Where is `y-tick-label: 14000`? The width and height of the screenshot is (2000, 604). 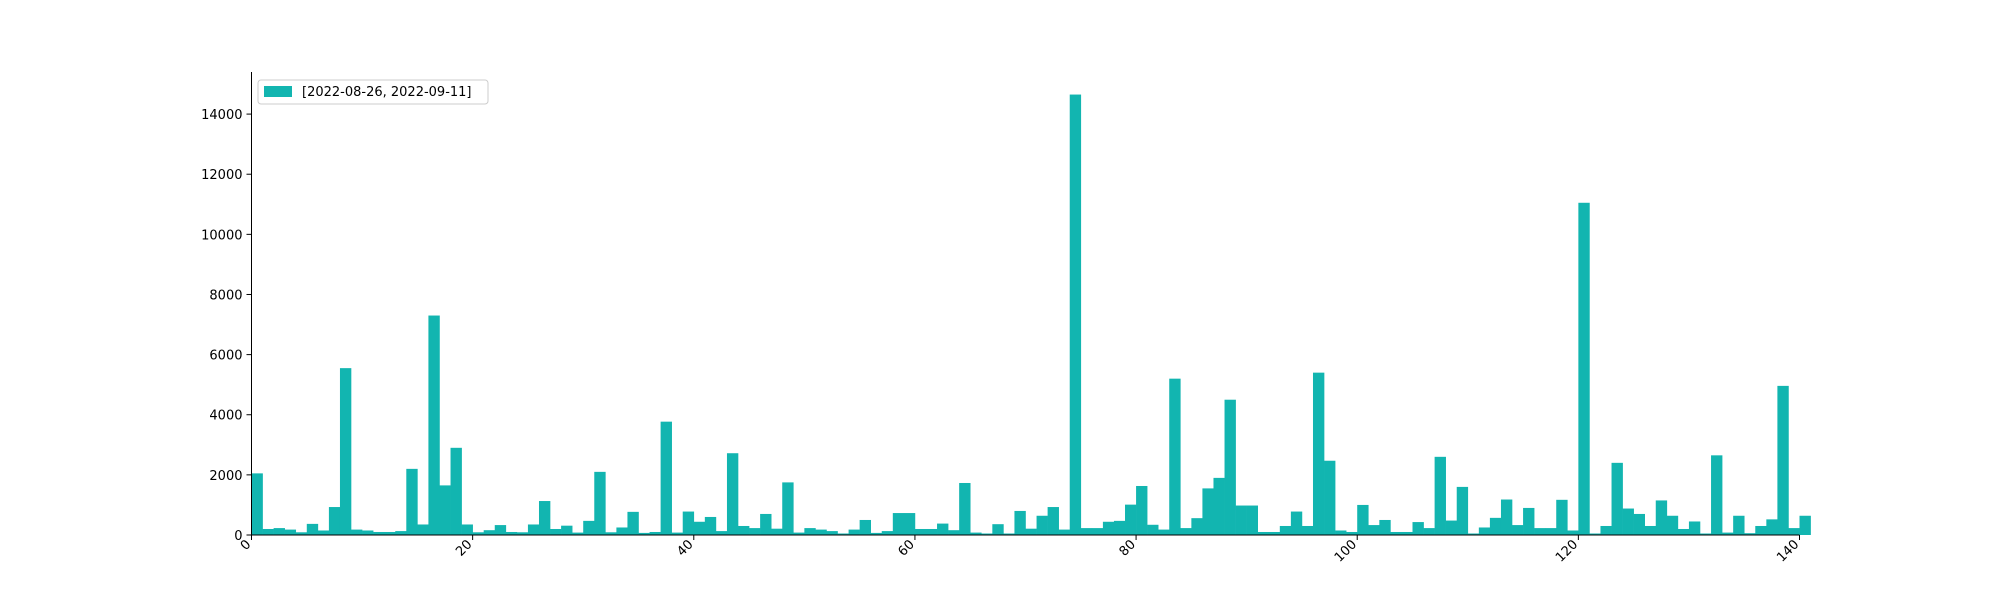 y-tick-label: 14000 is located at coordinates (221, 115).